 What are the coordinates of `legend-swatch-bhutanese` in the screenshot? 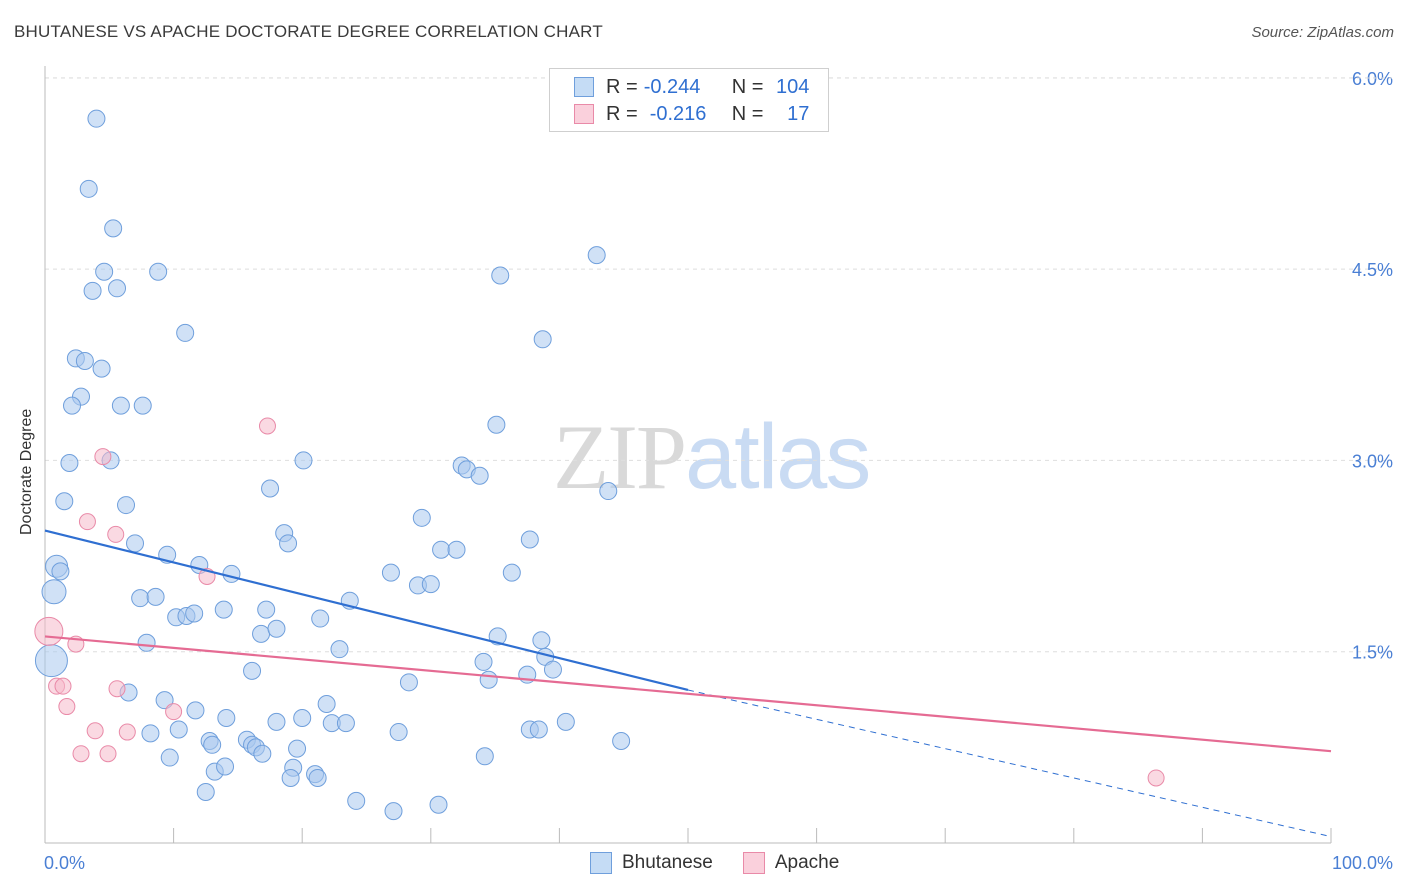 It's located at (584, 87).